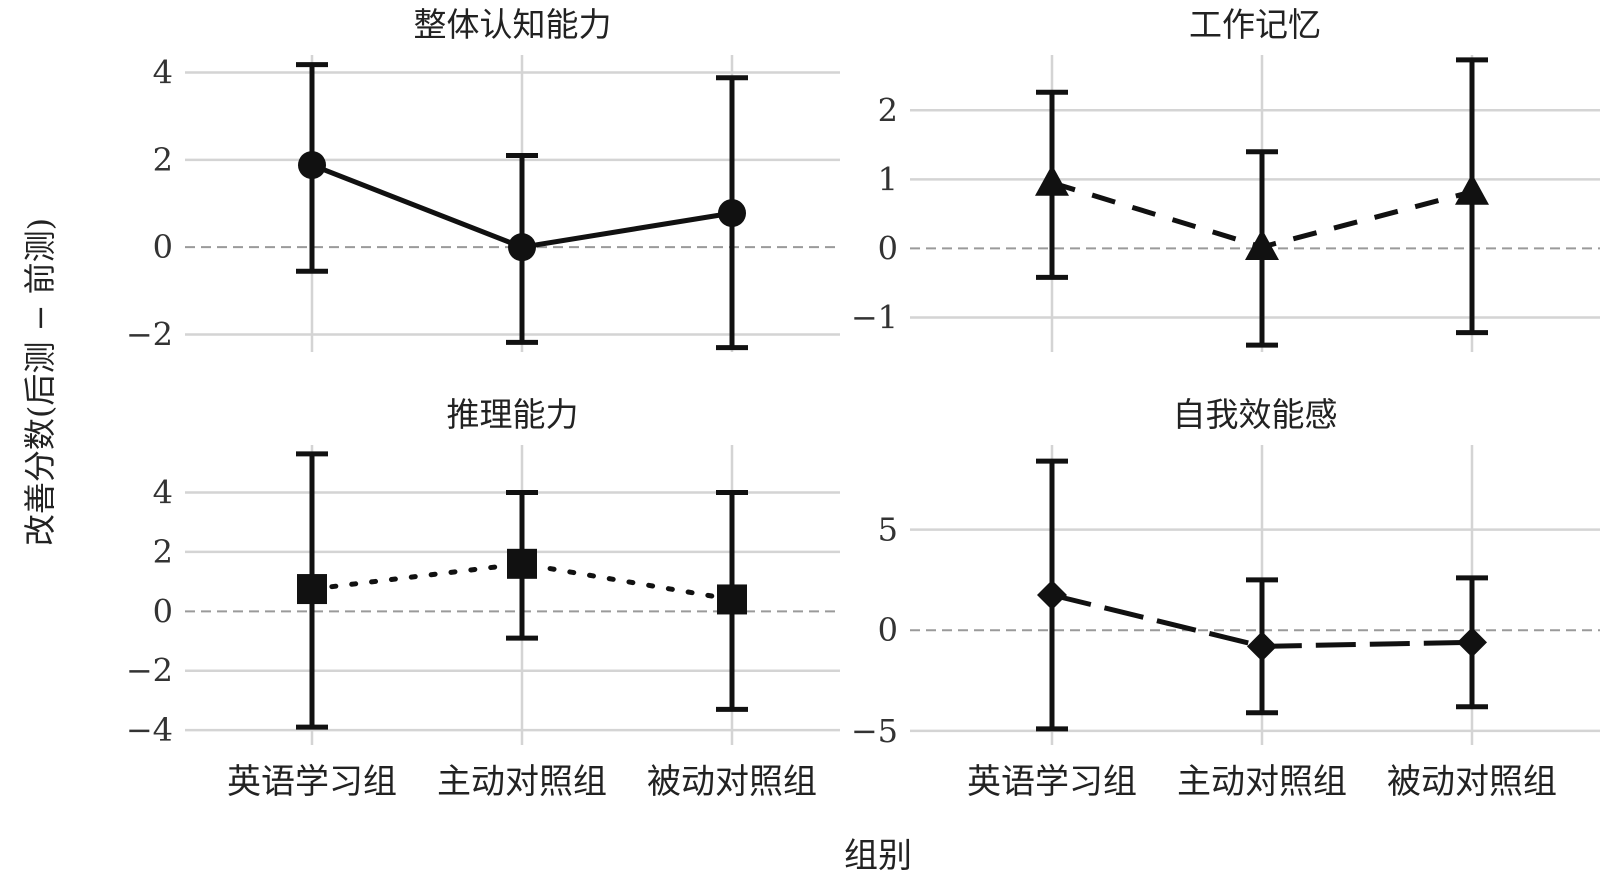 Image resolution: width=1600 pixels, height=889 pixels. Describe the element at coordinates (149, 730) in the screenshot. I see `y-tick-label: −4` at that location.